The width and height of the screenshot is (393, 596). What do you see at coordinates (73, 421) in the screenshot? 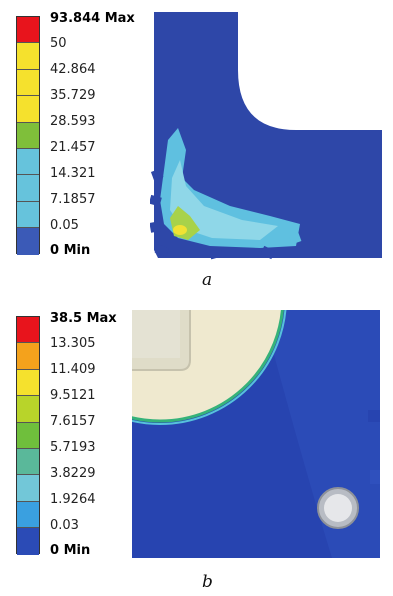
I see `legend-b-label: 7.6157` at bounding box center [73, 421].